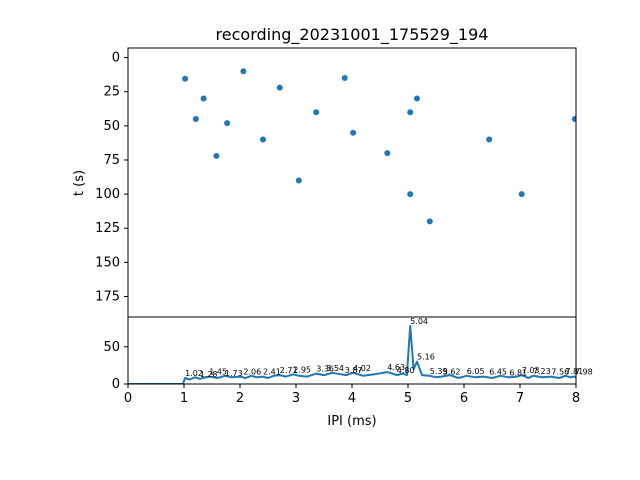 This screenshot has height=480, width=640. Describe the element at coordinates (351, 421) in the screenshot. I see `histogram-xlabel: IPI (ms)` at that location.